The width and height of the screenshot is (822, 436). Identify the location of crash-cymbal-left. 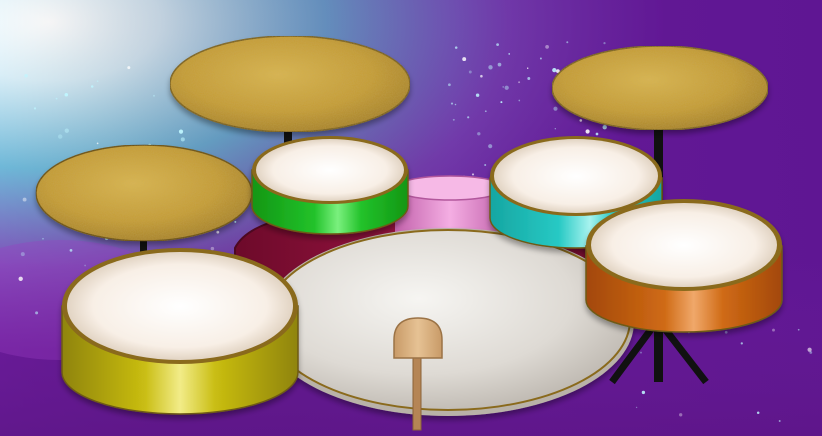
(144, 193).